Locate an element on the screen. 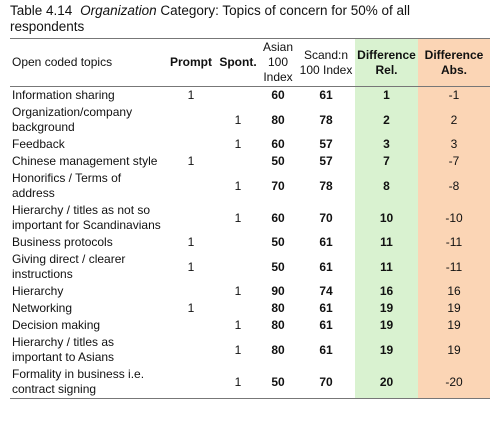 The image size is (492, 432). table-row: Hierarchy 1 90 74 16 16 is located at coordinates (250, 291).